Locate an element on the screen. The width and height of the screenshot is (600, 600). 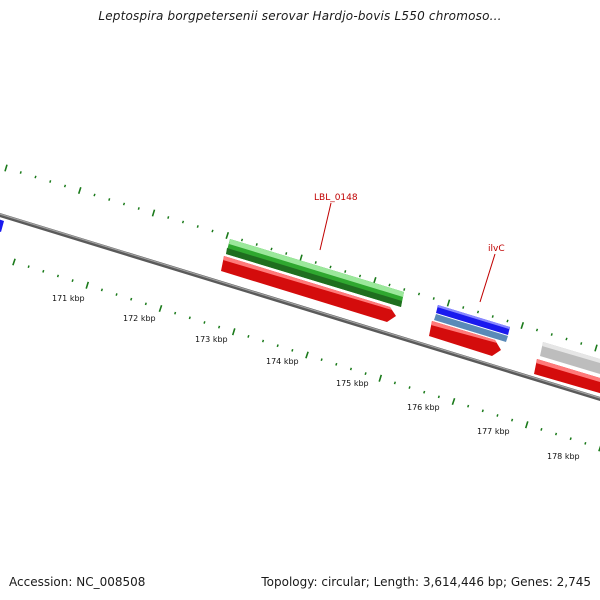
axis-tick-label: 172 kbp is located at coordinates (139, 318).